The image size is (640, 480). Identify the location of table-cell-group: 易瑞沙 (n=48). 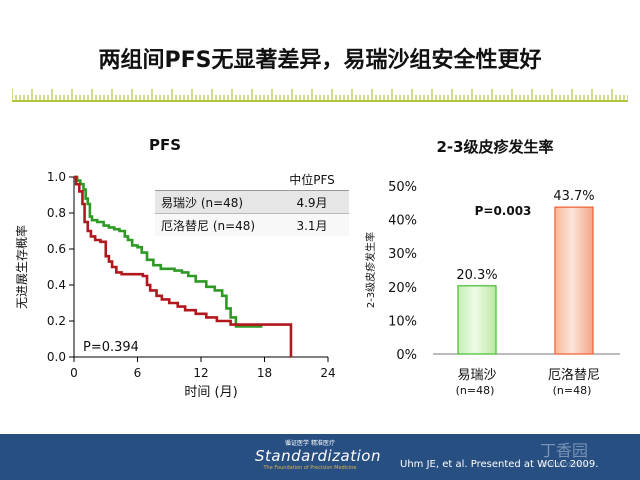
(215, 202).